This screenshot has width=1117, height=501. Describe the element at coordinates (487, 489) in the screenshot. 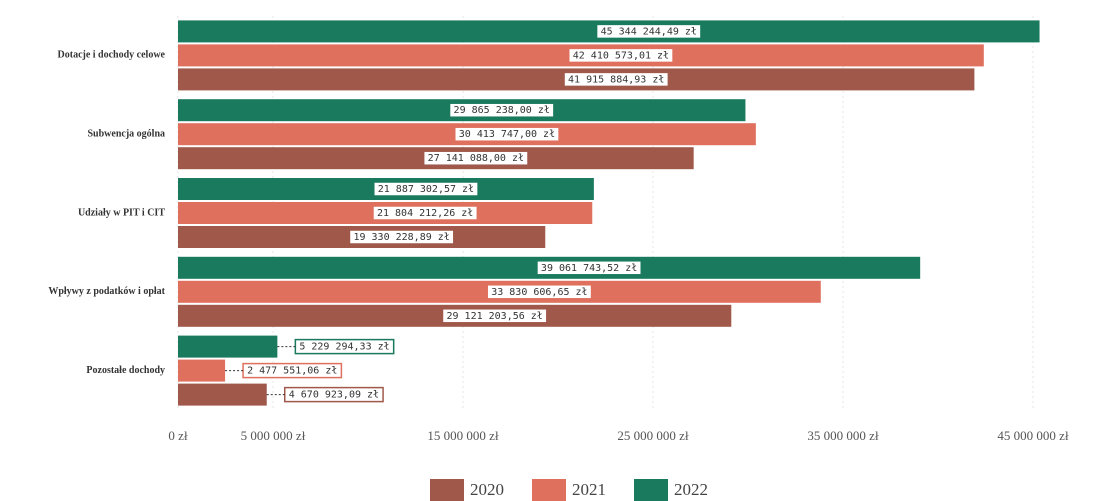

I see `legend-label: 2020` at that location.